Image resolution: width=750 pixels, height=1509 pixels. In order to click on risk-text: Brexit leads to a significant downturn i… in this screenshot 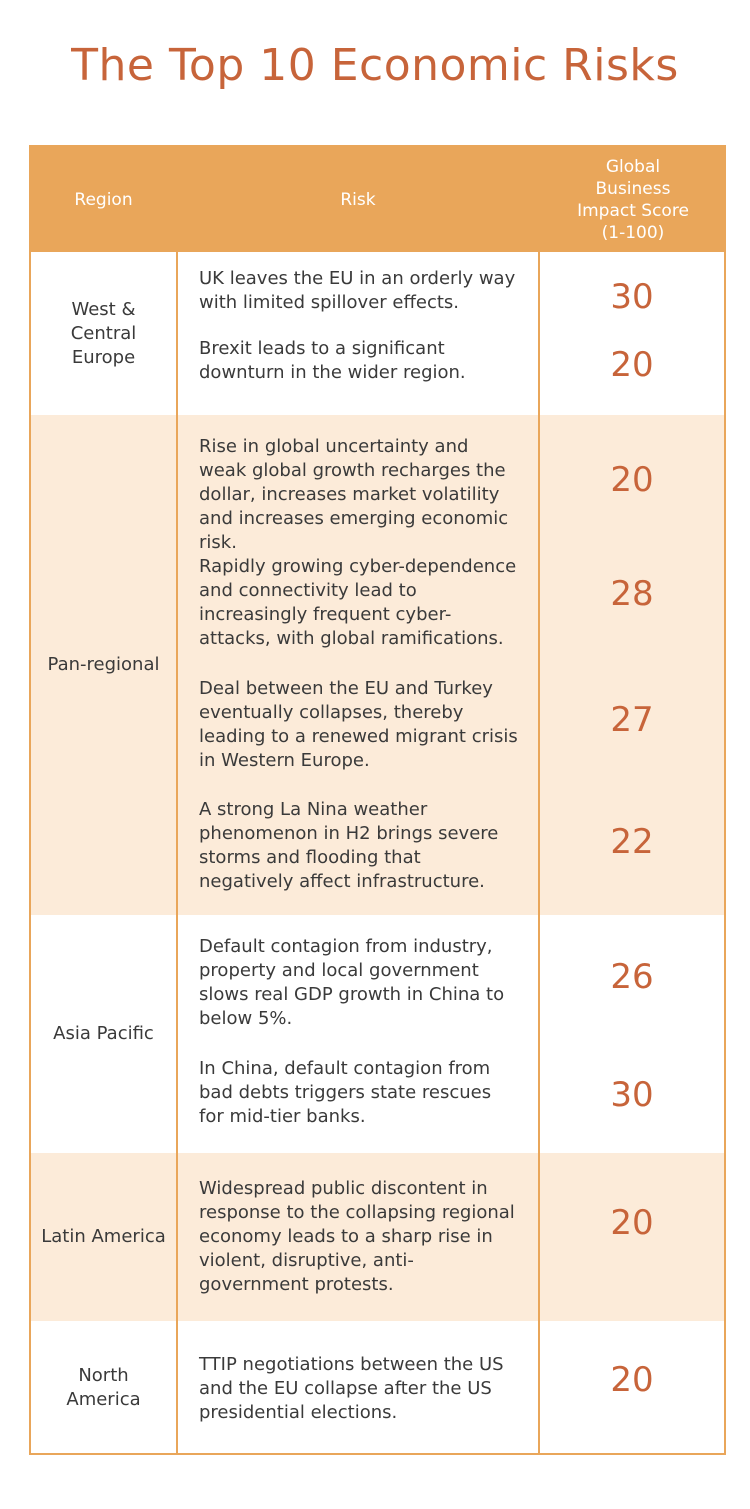, I will do `click(332, 360)`.